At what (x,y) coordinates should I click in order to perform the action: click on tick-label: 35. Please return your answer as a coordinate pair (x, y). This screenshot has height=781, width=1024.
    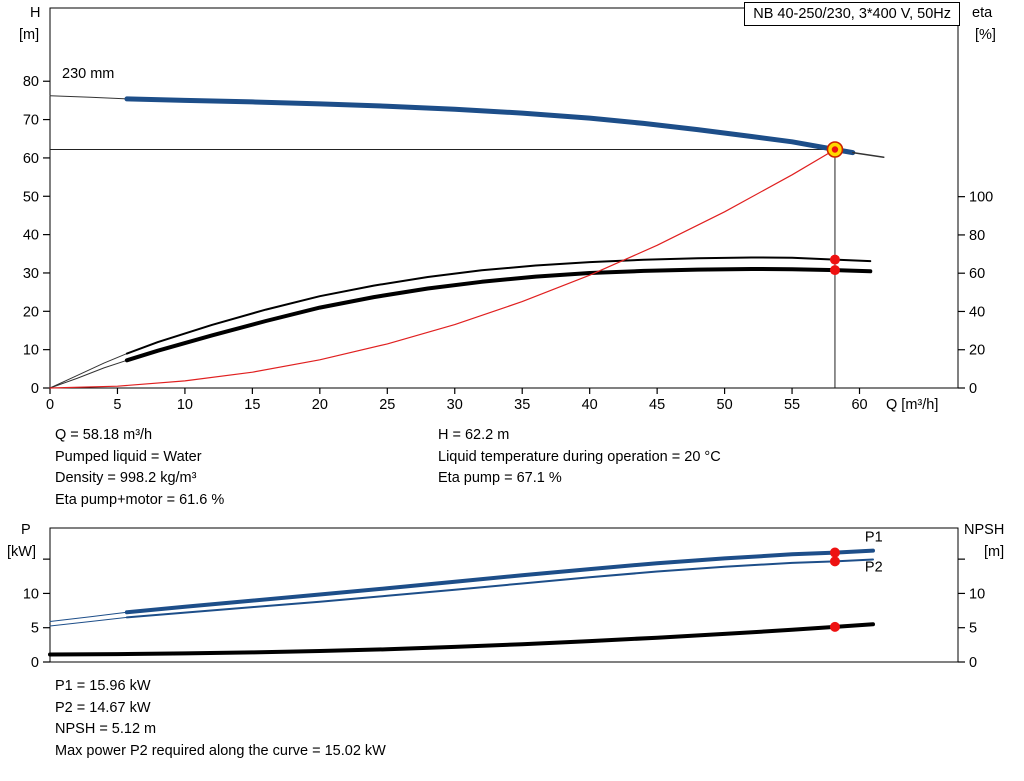
    Looking at the image, I should click on (522, 405).